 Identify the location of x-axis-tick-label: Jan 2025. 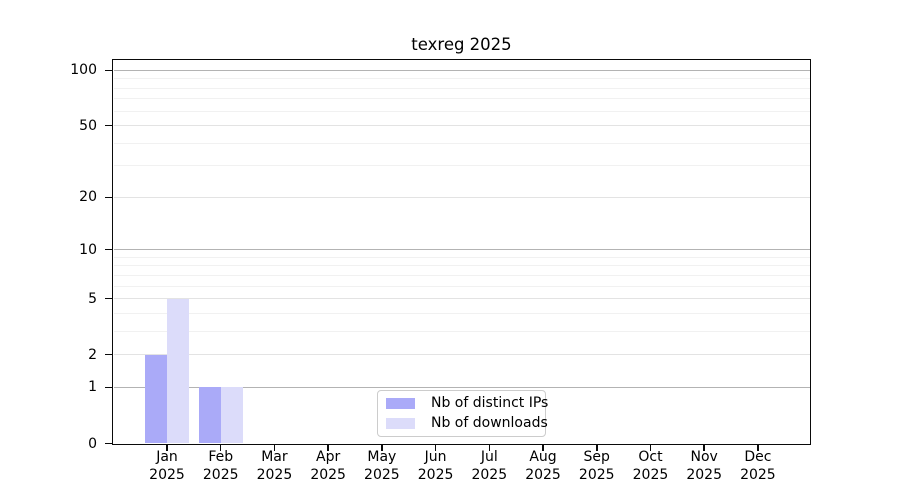
(167, 466).